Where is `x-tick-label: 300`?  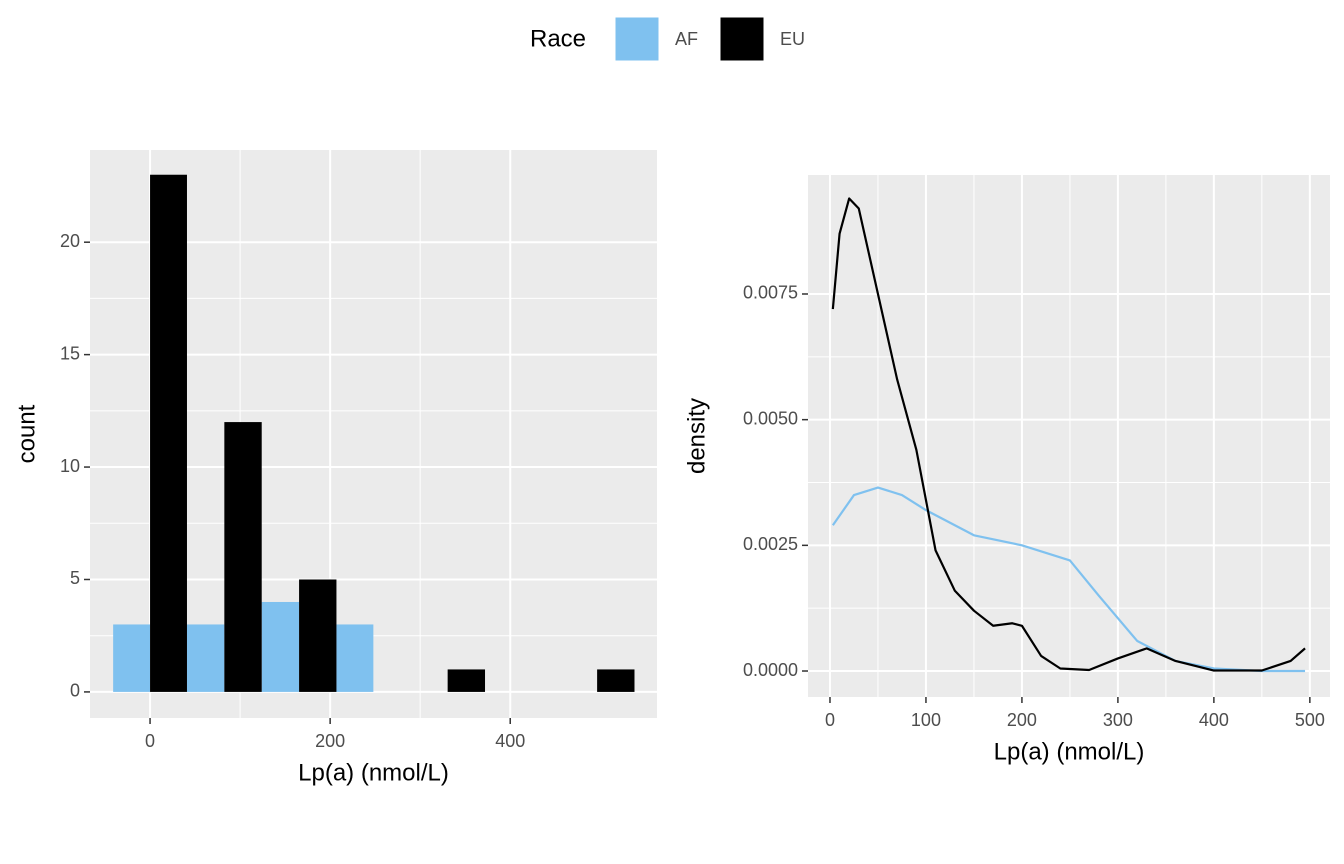 x-tick-label: 300 is located at coordinates (1118, 720).